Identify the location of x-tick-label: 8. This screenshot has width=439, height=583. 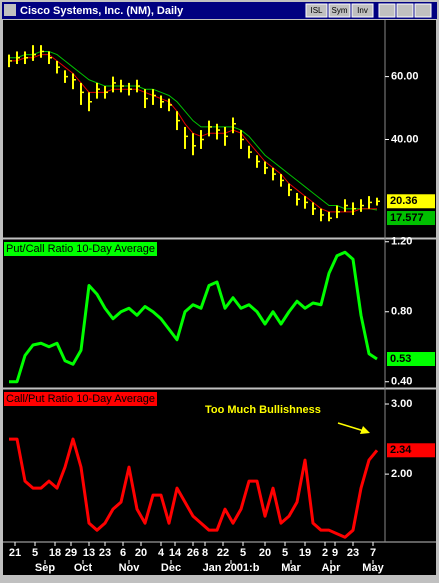
(205, 553).